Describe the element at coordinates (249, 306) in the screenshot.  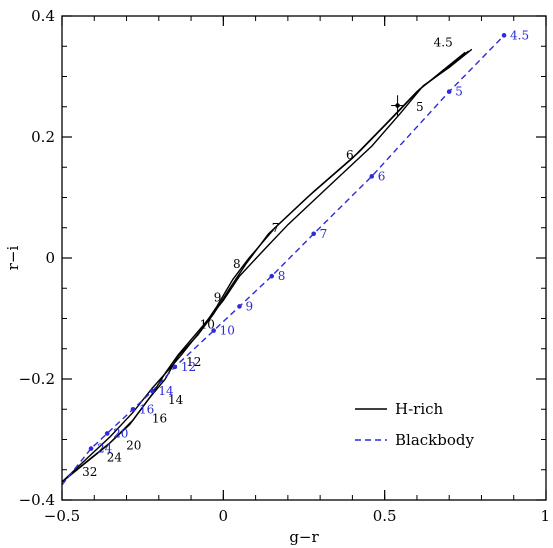
I see `blackbody-point-label: 9` at that location.